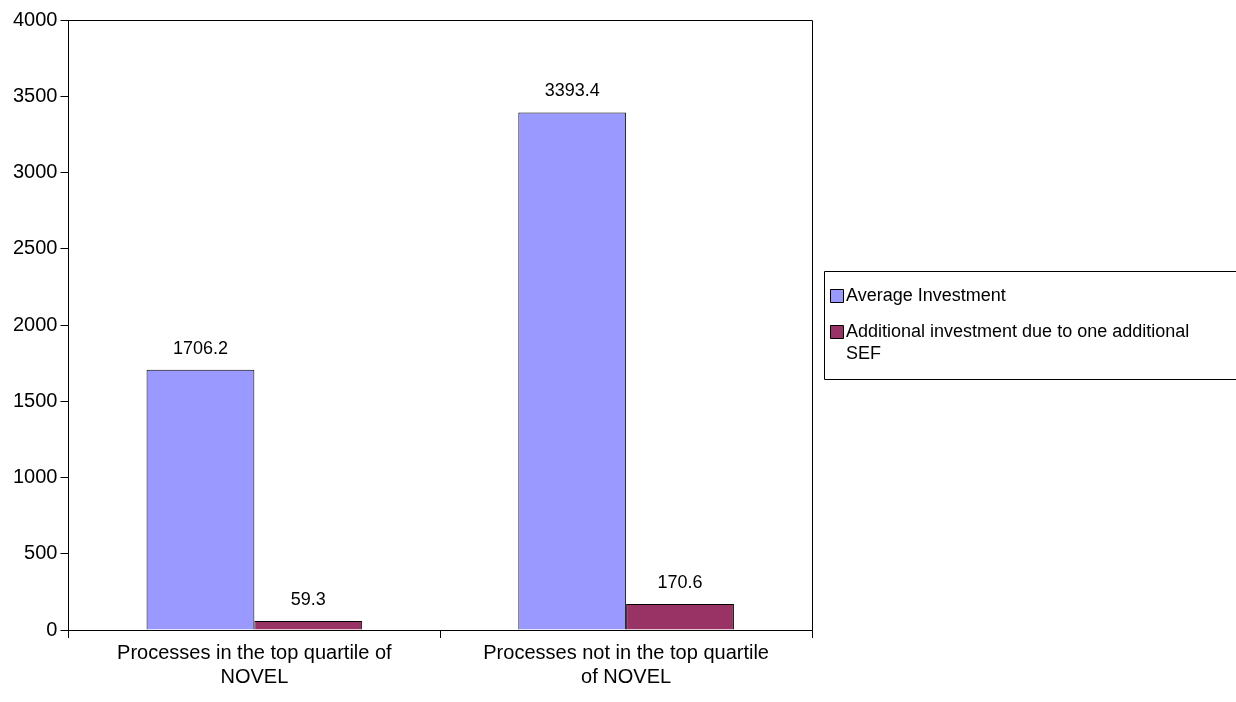 The image size is (1236, 702). I want to click on legend-label: Average Investment, so click(926, 294).